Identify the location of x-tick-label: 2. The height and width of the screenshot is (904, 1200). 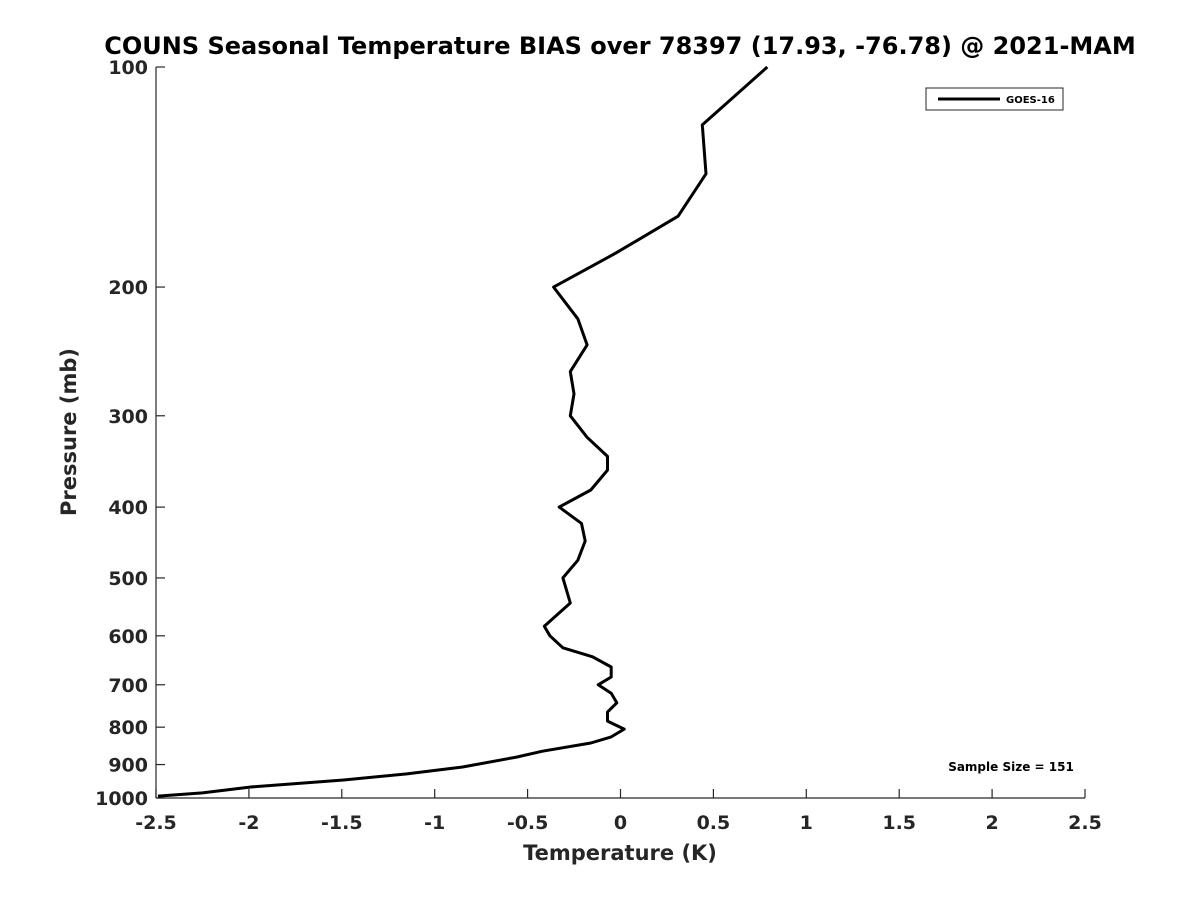
(991, 823).